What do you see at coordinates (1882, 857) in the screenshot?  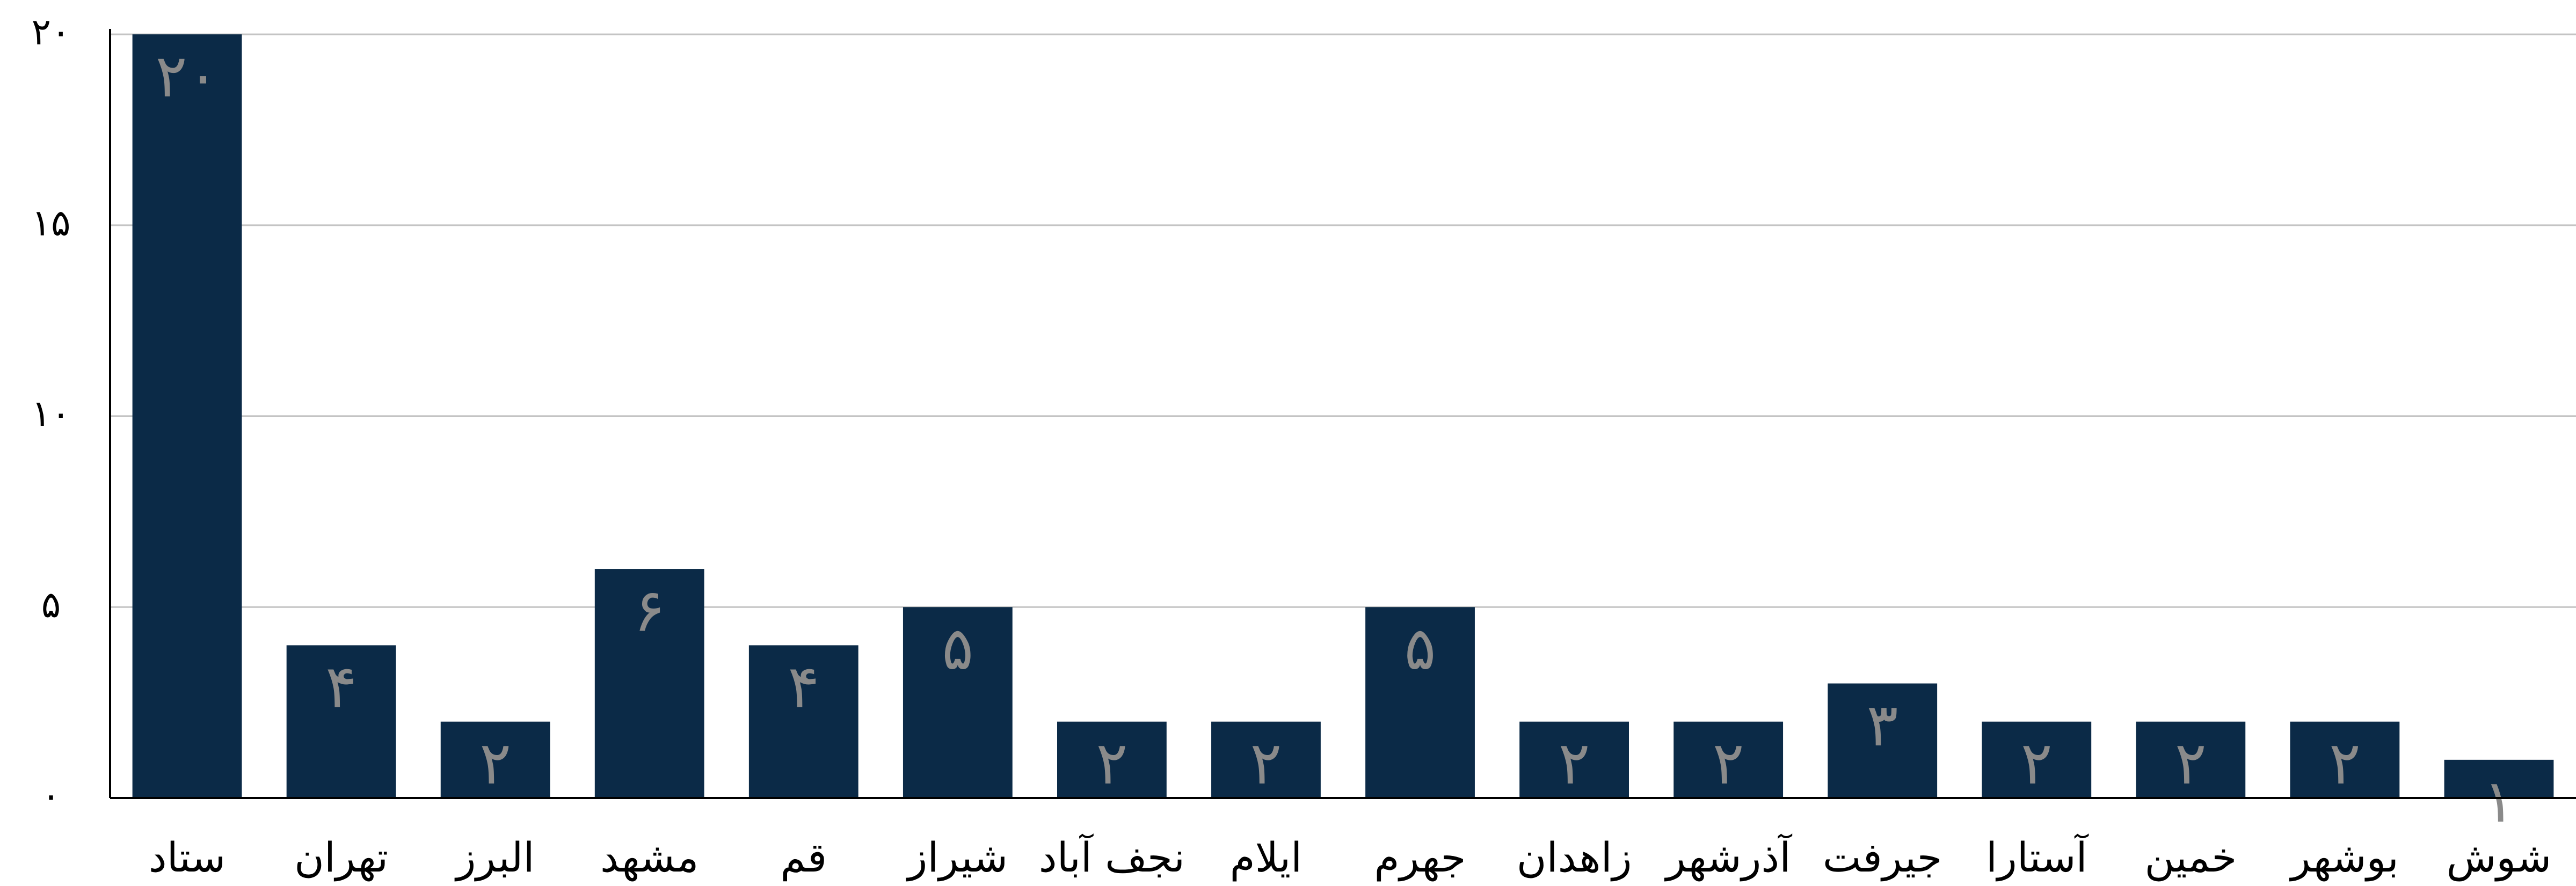 I see `x-tick-label: جیرفت` at bounding box center [1882, 857].